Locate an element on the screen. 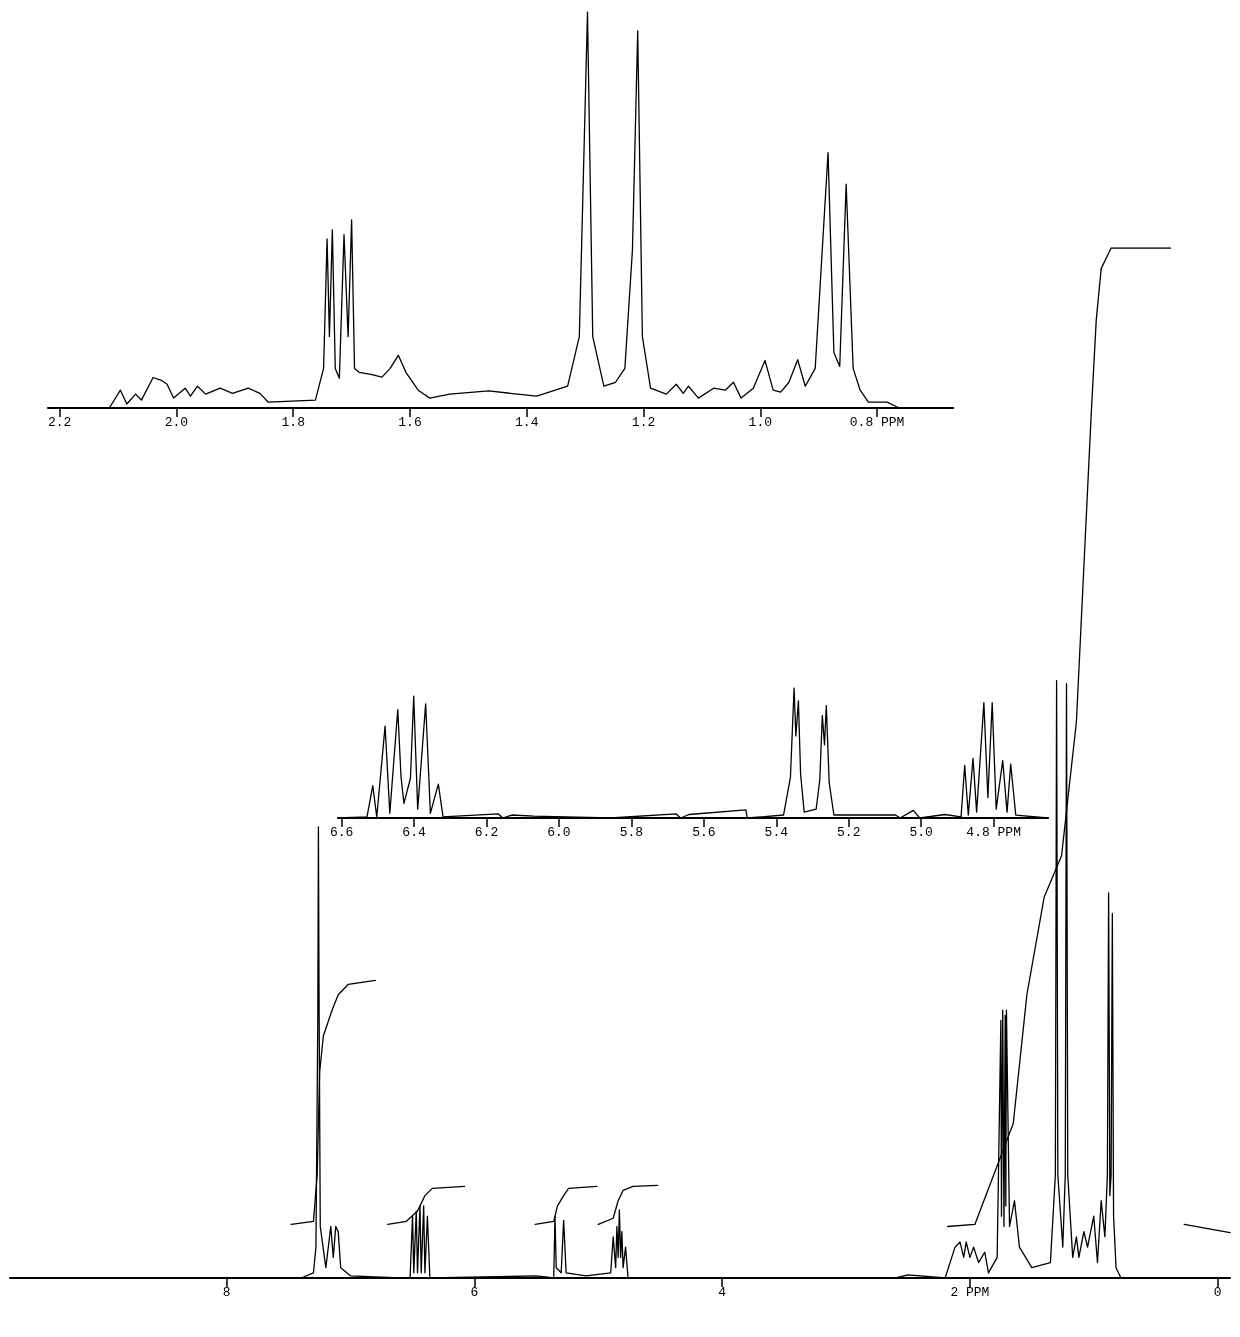 This screenshot has height=1337, width=1240. x-tick-label: 5.8 is located at coordinates (631, 832).